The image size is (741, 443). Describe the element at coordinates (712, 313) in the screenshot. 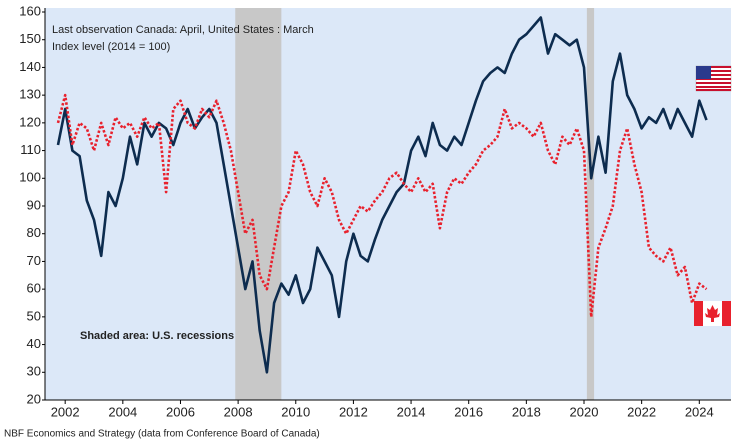

I see `canada-flag` at that location.